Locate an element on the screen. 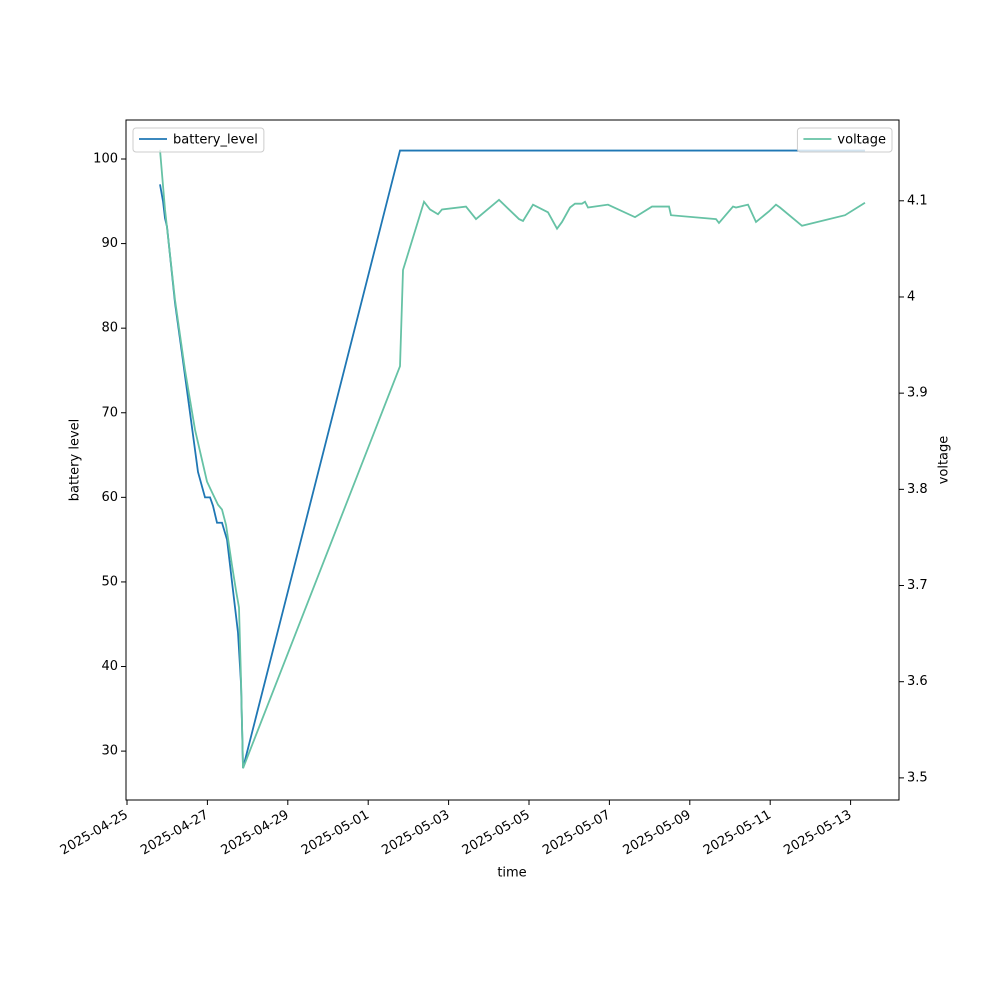 The height and width of the screenshot is (1000, 1000). y-tick-label: 60 is located at coordinates (109, 497).